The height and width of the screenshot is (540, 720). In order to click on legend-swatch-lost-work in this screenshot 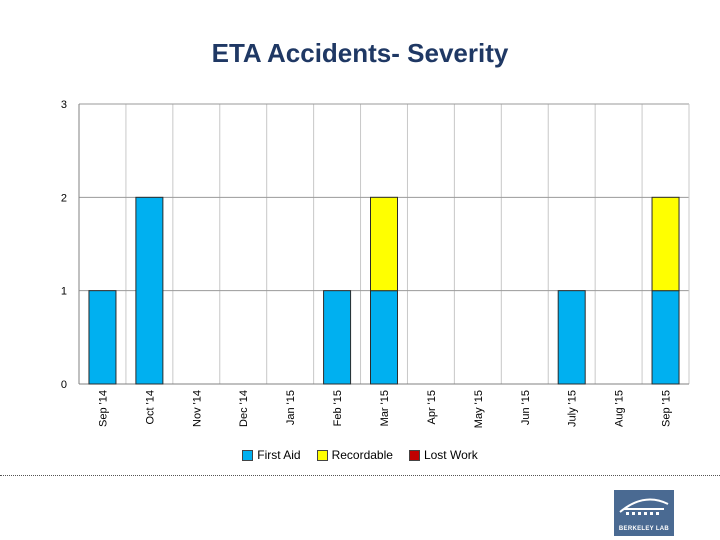, I will do `click(414, 455)`.